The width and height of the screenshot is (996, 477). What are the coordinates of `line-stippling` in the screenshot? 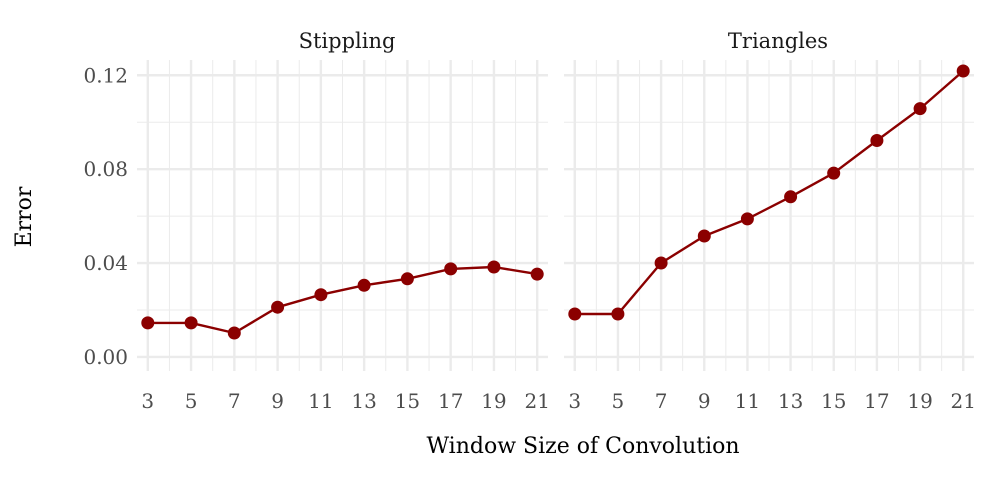 It's located at (342, 300).